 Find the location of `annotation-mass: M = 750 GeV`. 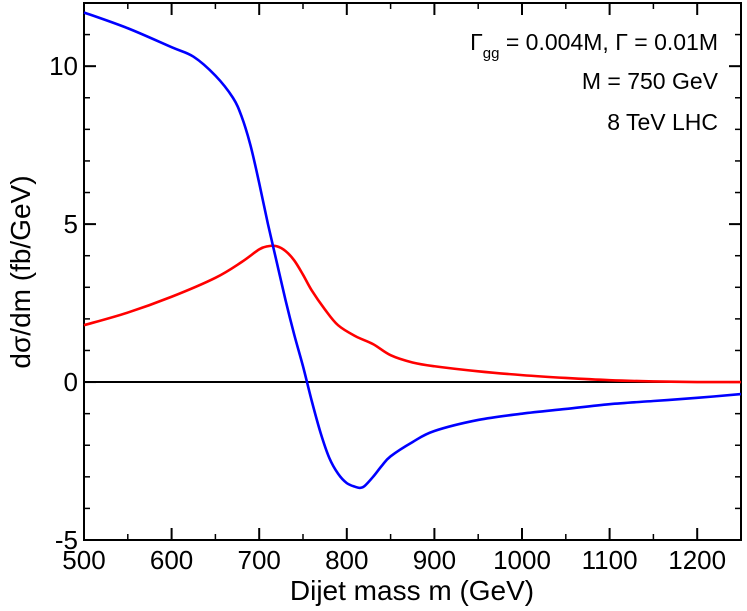

annotation-mass: M = 750 GeV is located at coordinates (650, 81).